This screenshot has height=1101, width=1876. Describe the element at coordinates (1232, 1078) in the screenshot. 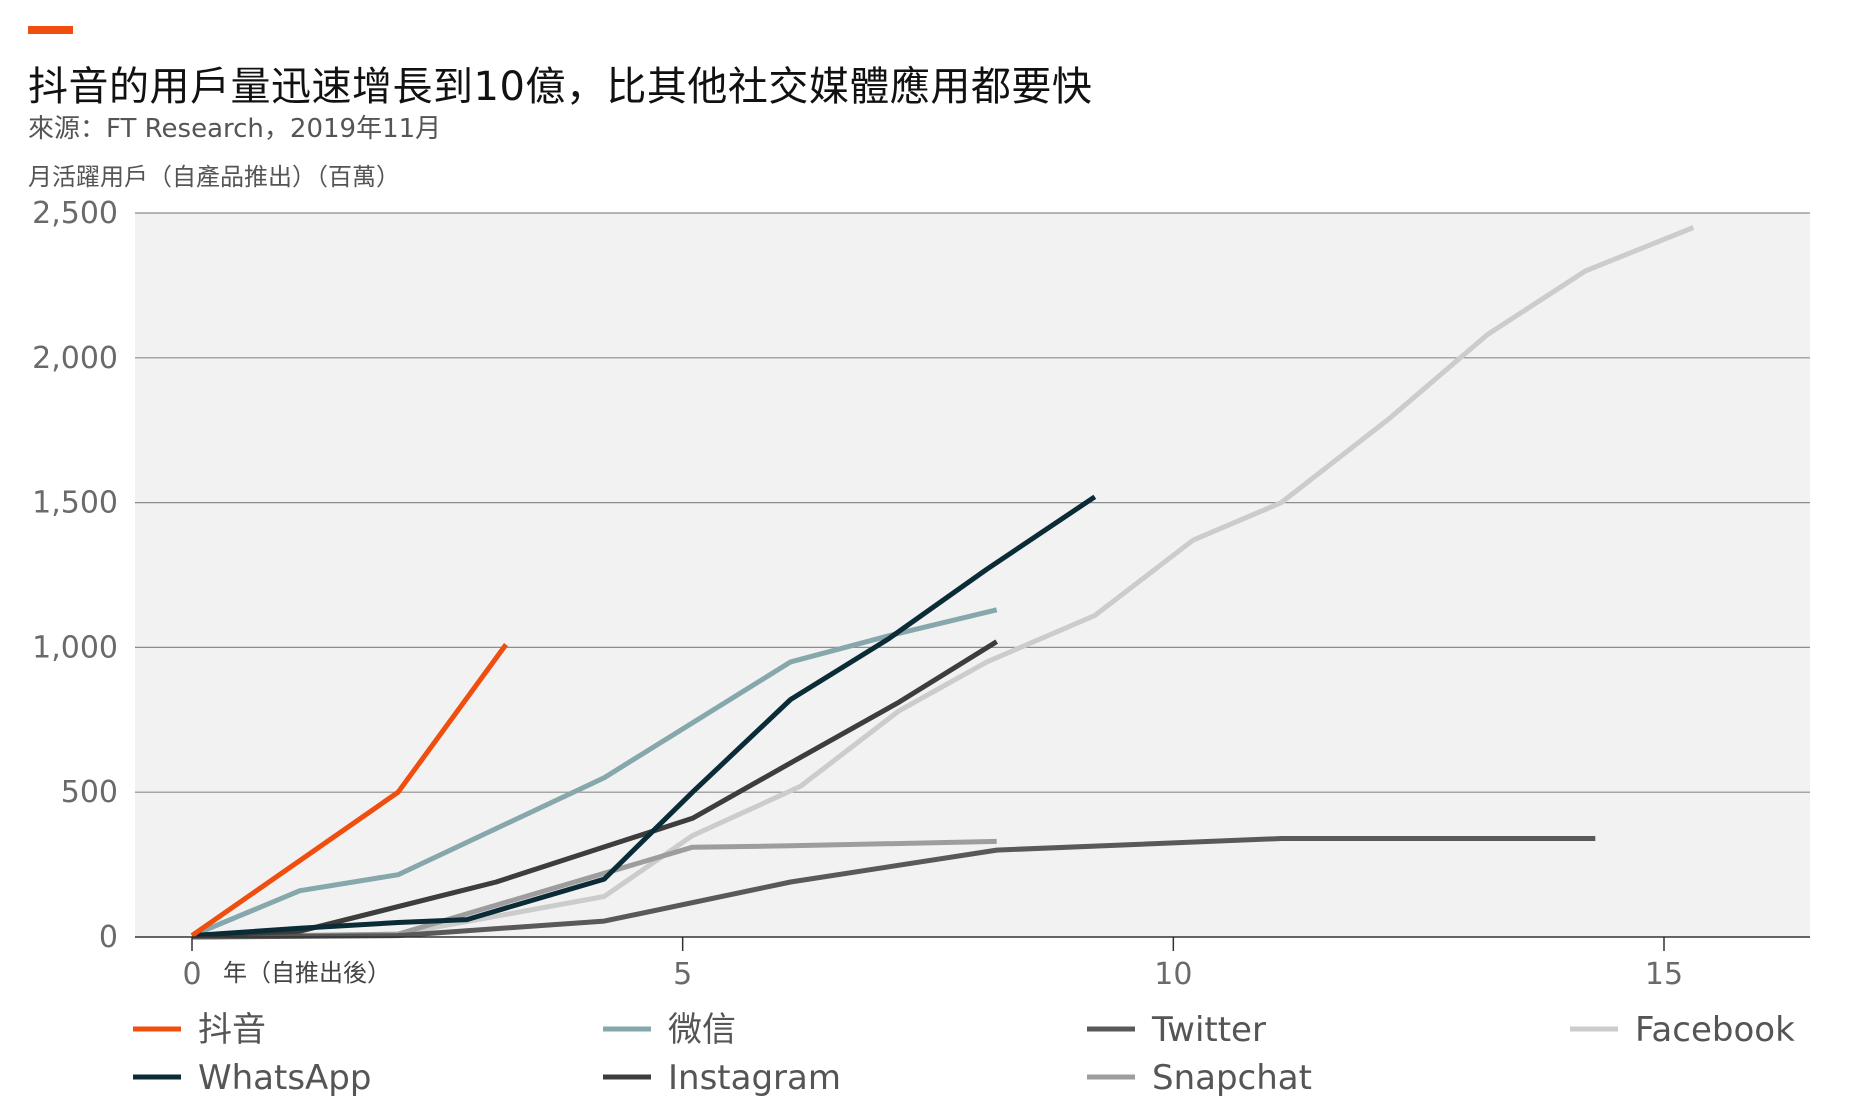

I see `legend-label: Snapchat` at that location.